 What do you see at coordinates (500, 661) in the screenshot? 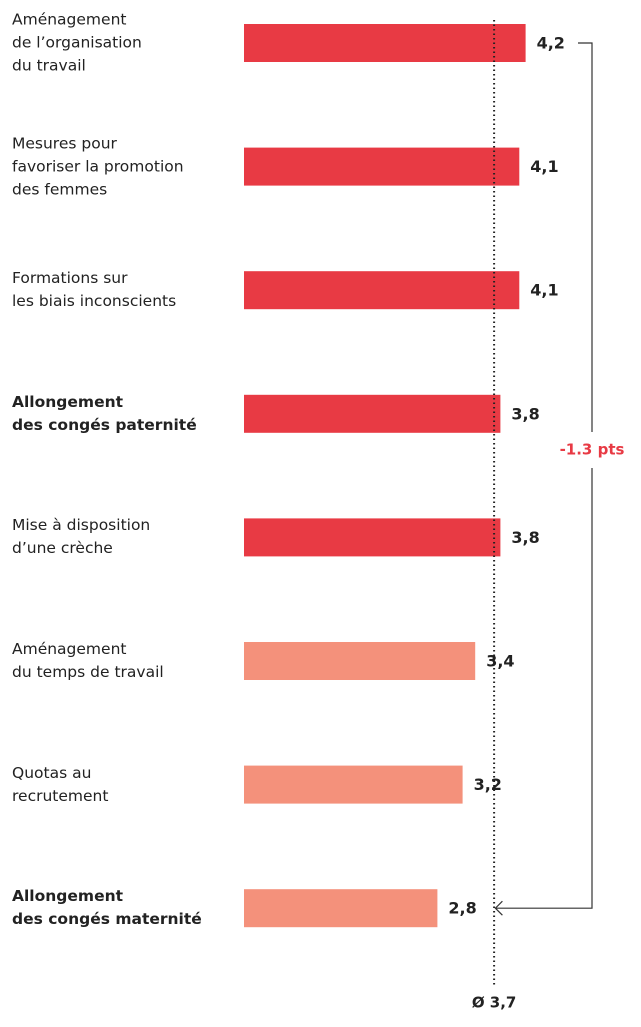
I see `value-label: 3,4` at bounding box center [500, 661].